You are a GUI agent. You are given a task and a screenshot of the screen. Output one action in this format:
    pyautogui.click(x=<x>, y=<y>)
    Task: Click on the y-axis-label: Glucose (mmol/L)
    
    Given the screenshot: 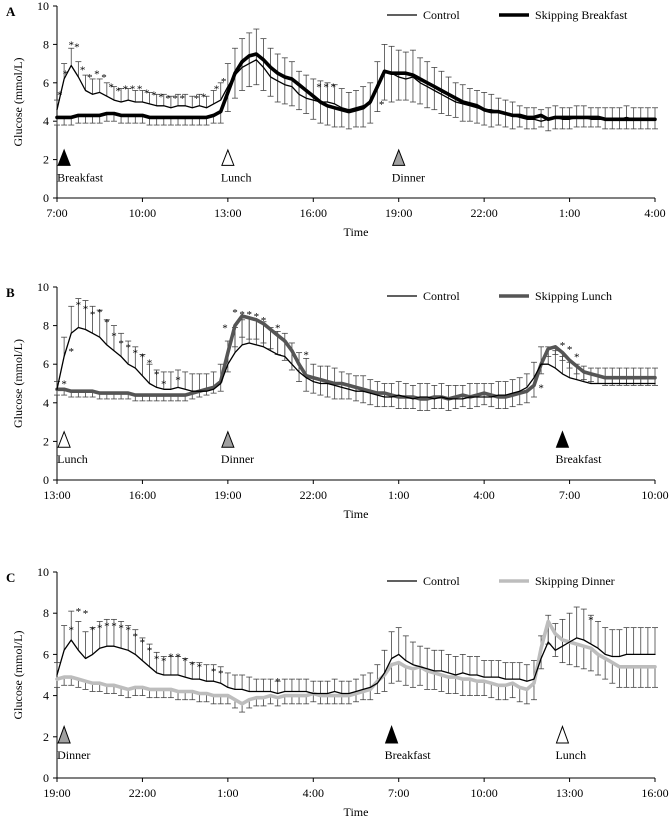 What is the action you would take?
    pyautogui.click(x=18, y=102)
    